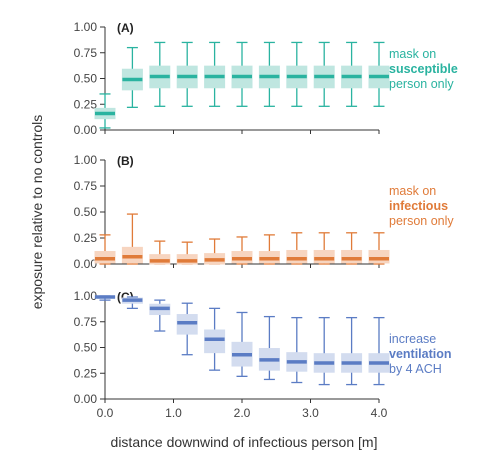 The width and height of the screenshot is (481, 469). What do you see at coordinates (310, 413) in the screenshot?
I see `x-tick-label: 3.0` at bounding box center [310, 413].